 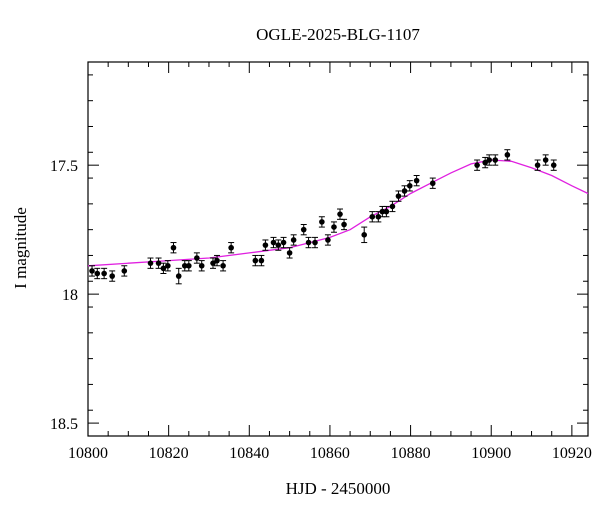 What do you see at coordinates (338, 488) in the screenshot?
I see `x-axis-label: HJD - 2450000` at bounding box center [338, 488].